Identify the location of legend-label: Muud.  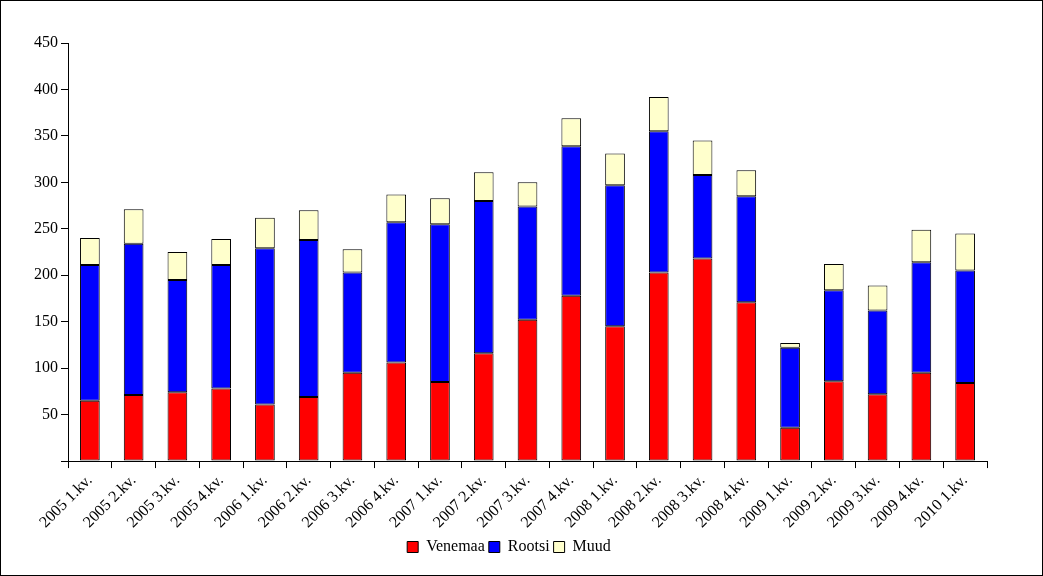
(591, 546).